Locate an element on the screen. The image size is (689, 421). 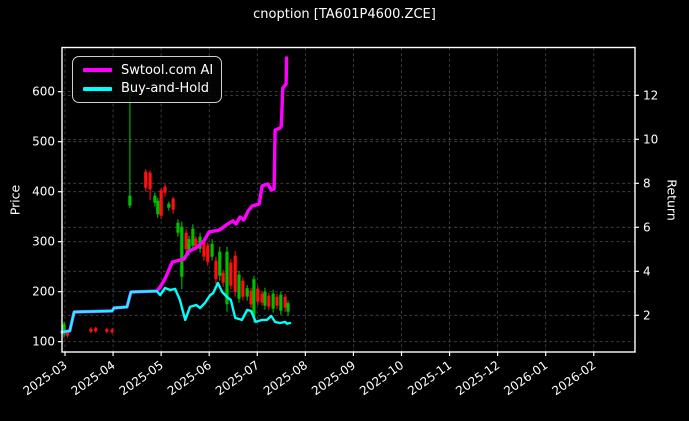
price-tick-label: 600 is located at coordinates (43, 92).